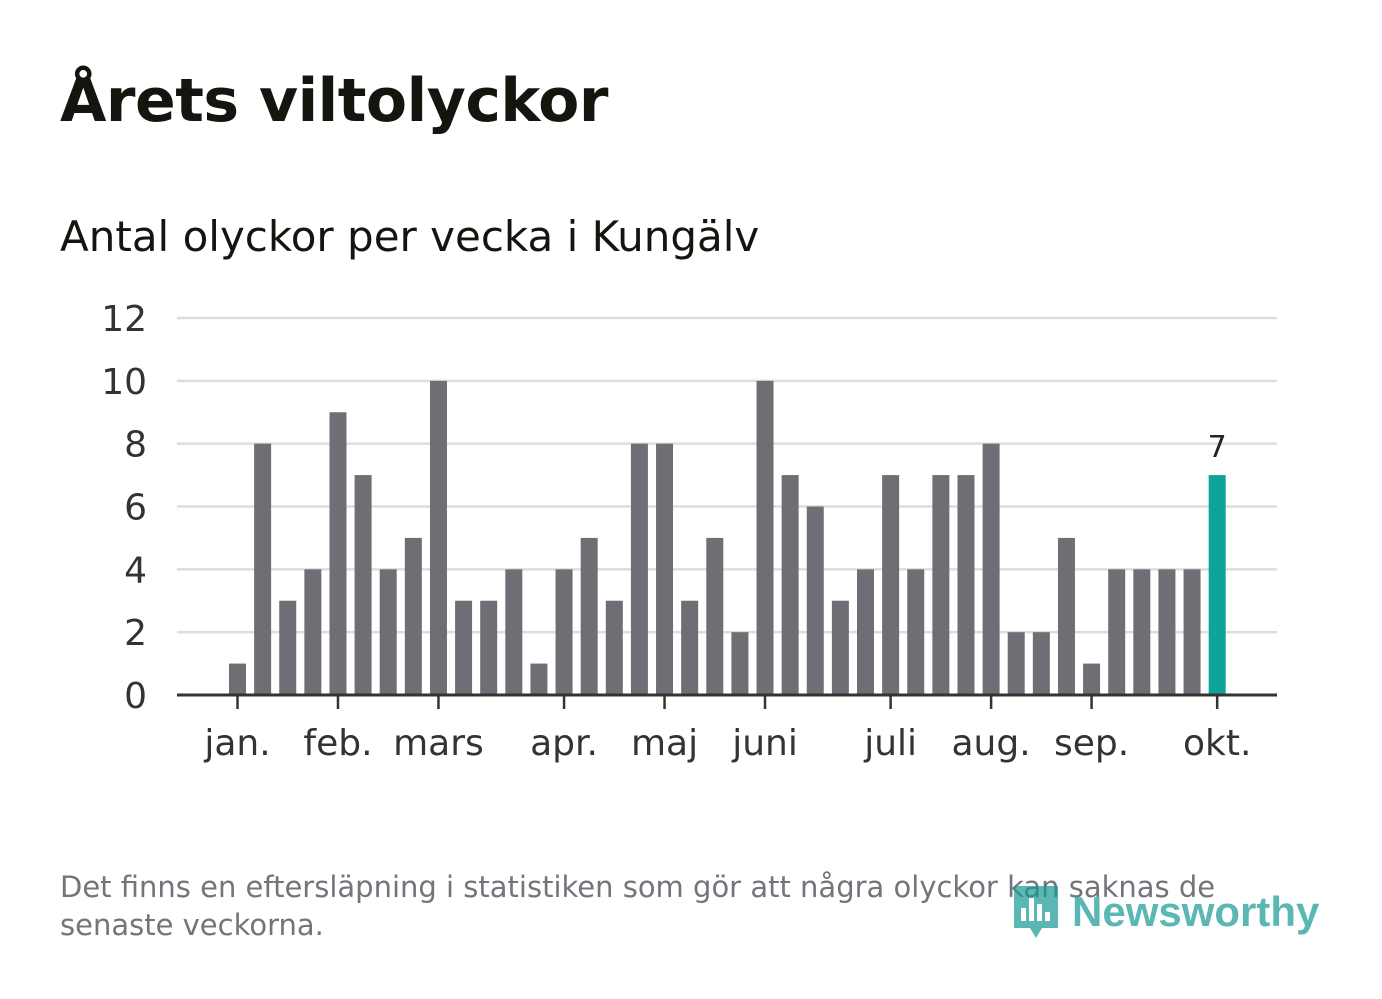  What do you see at coordinates (135, 445) in the screenshot?
I see `y-tick-label: 8` at bounding box center [135, 445].